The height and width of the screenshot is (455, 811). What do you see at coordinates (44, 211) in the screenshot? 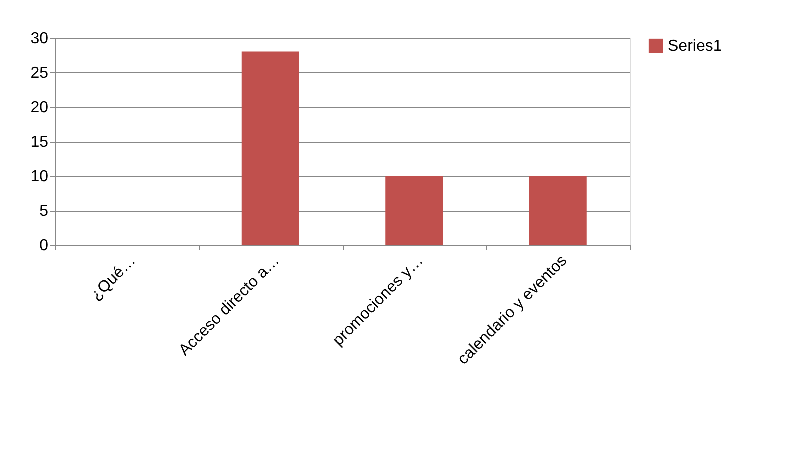
I see `y-tick-label: 5` at bounding box center [44, 211].